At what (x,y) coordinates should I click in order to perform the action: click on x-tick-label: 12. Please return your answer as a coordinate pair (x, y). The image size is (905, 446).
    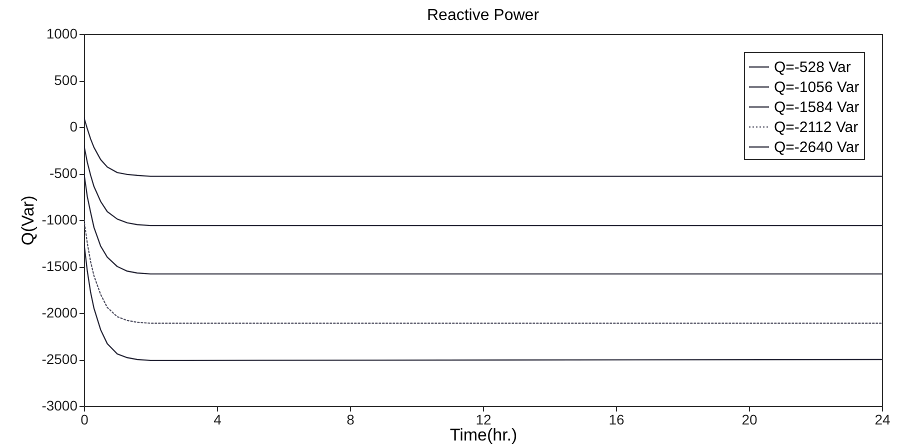
    Looking at the image, I should click on (484, 420).